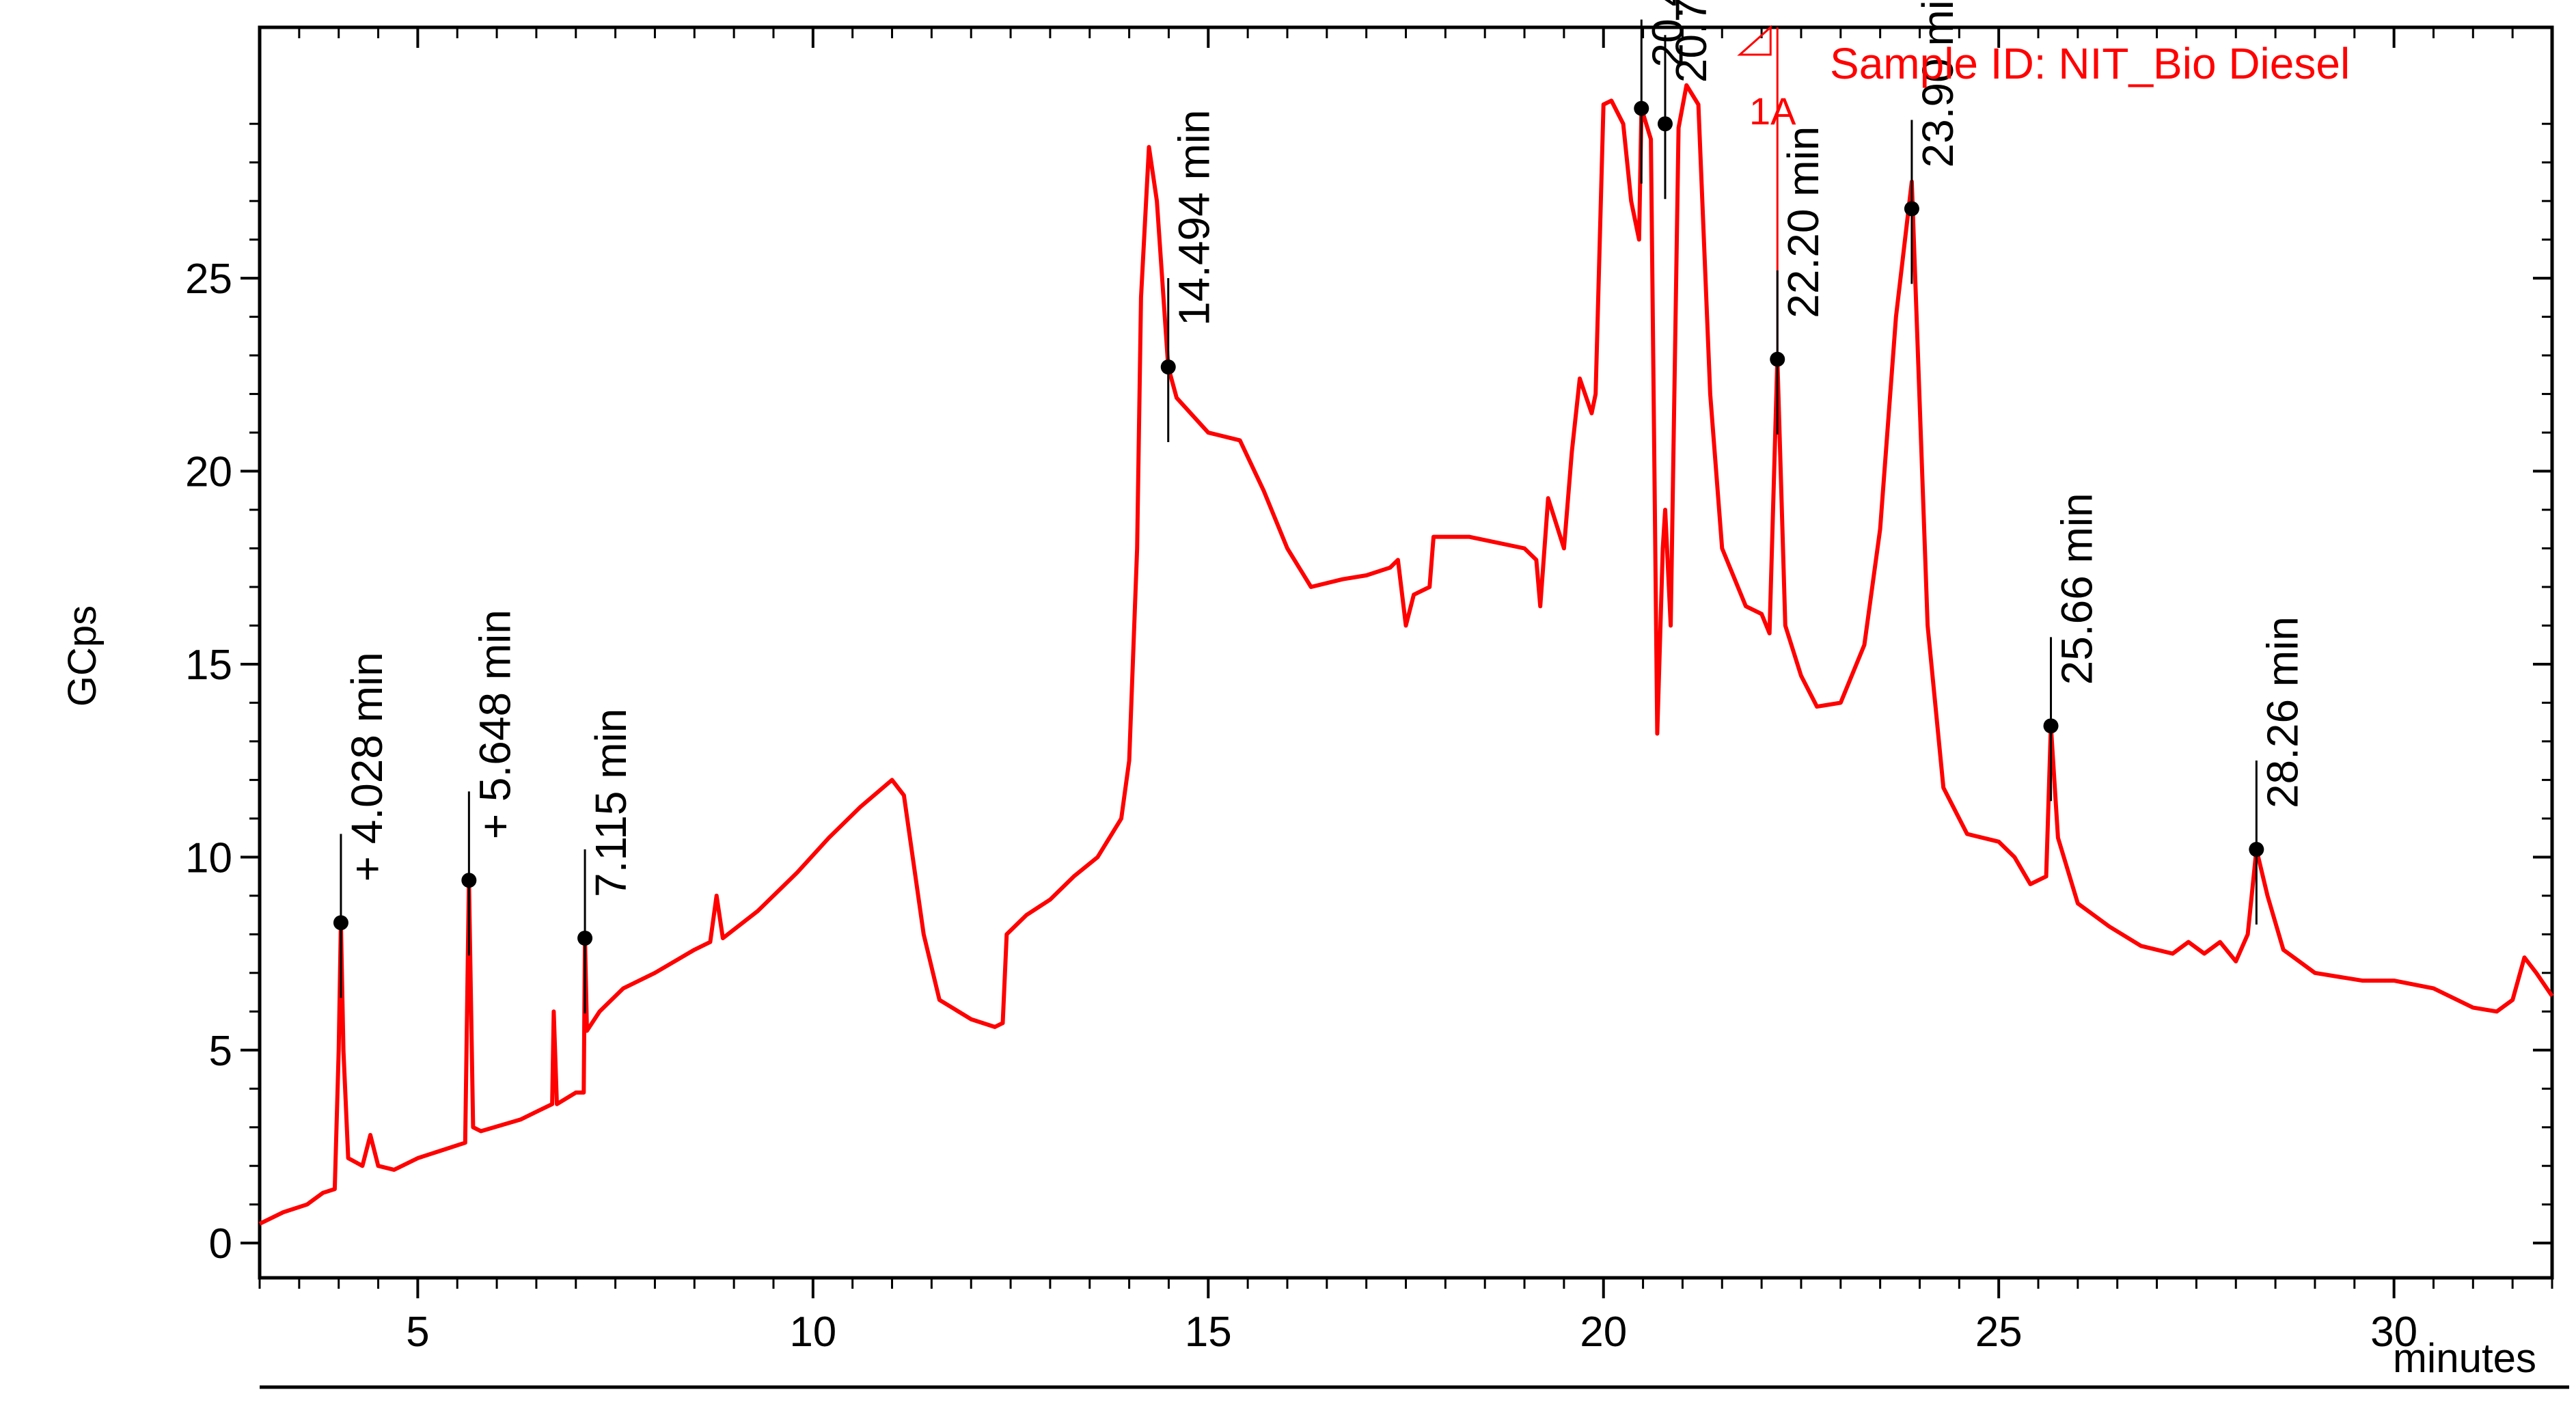 The image size is (2576, 1409). Describe the element at coordinates (1194, 217) in the screenshot. I see `peak-label: 14.494 min` at that location.